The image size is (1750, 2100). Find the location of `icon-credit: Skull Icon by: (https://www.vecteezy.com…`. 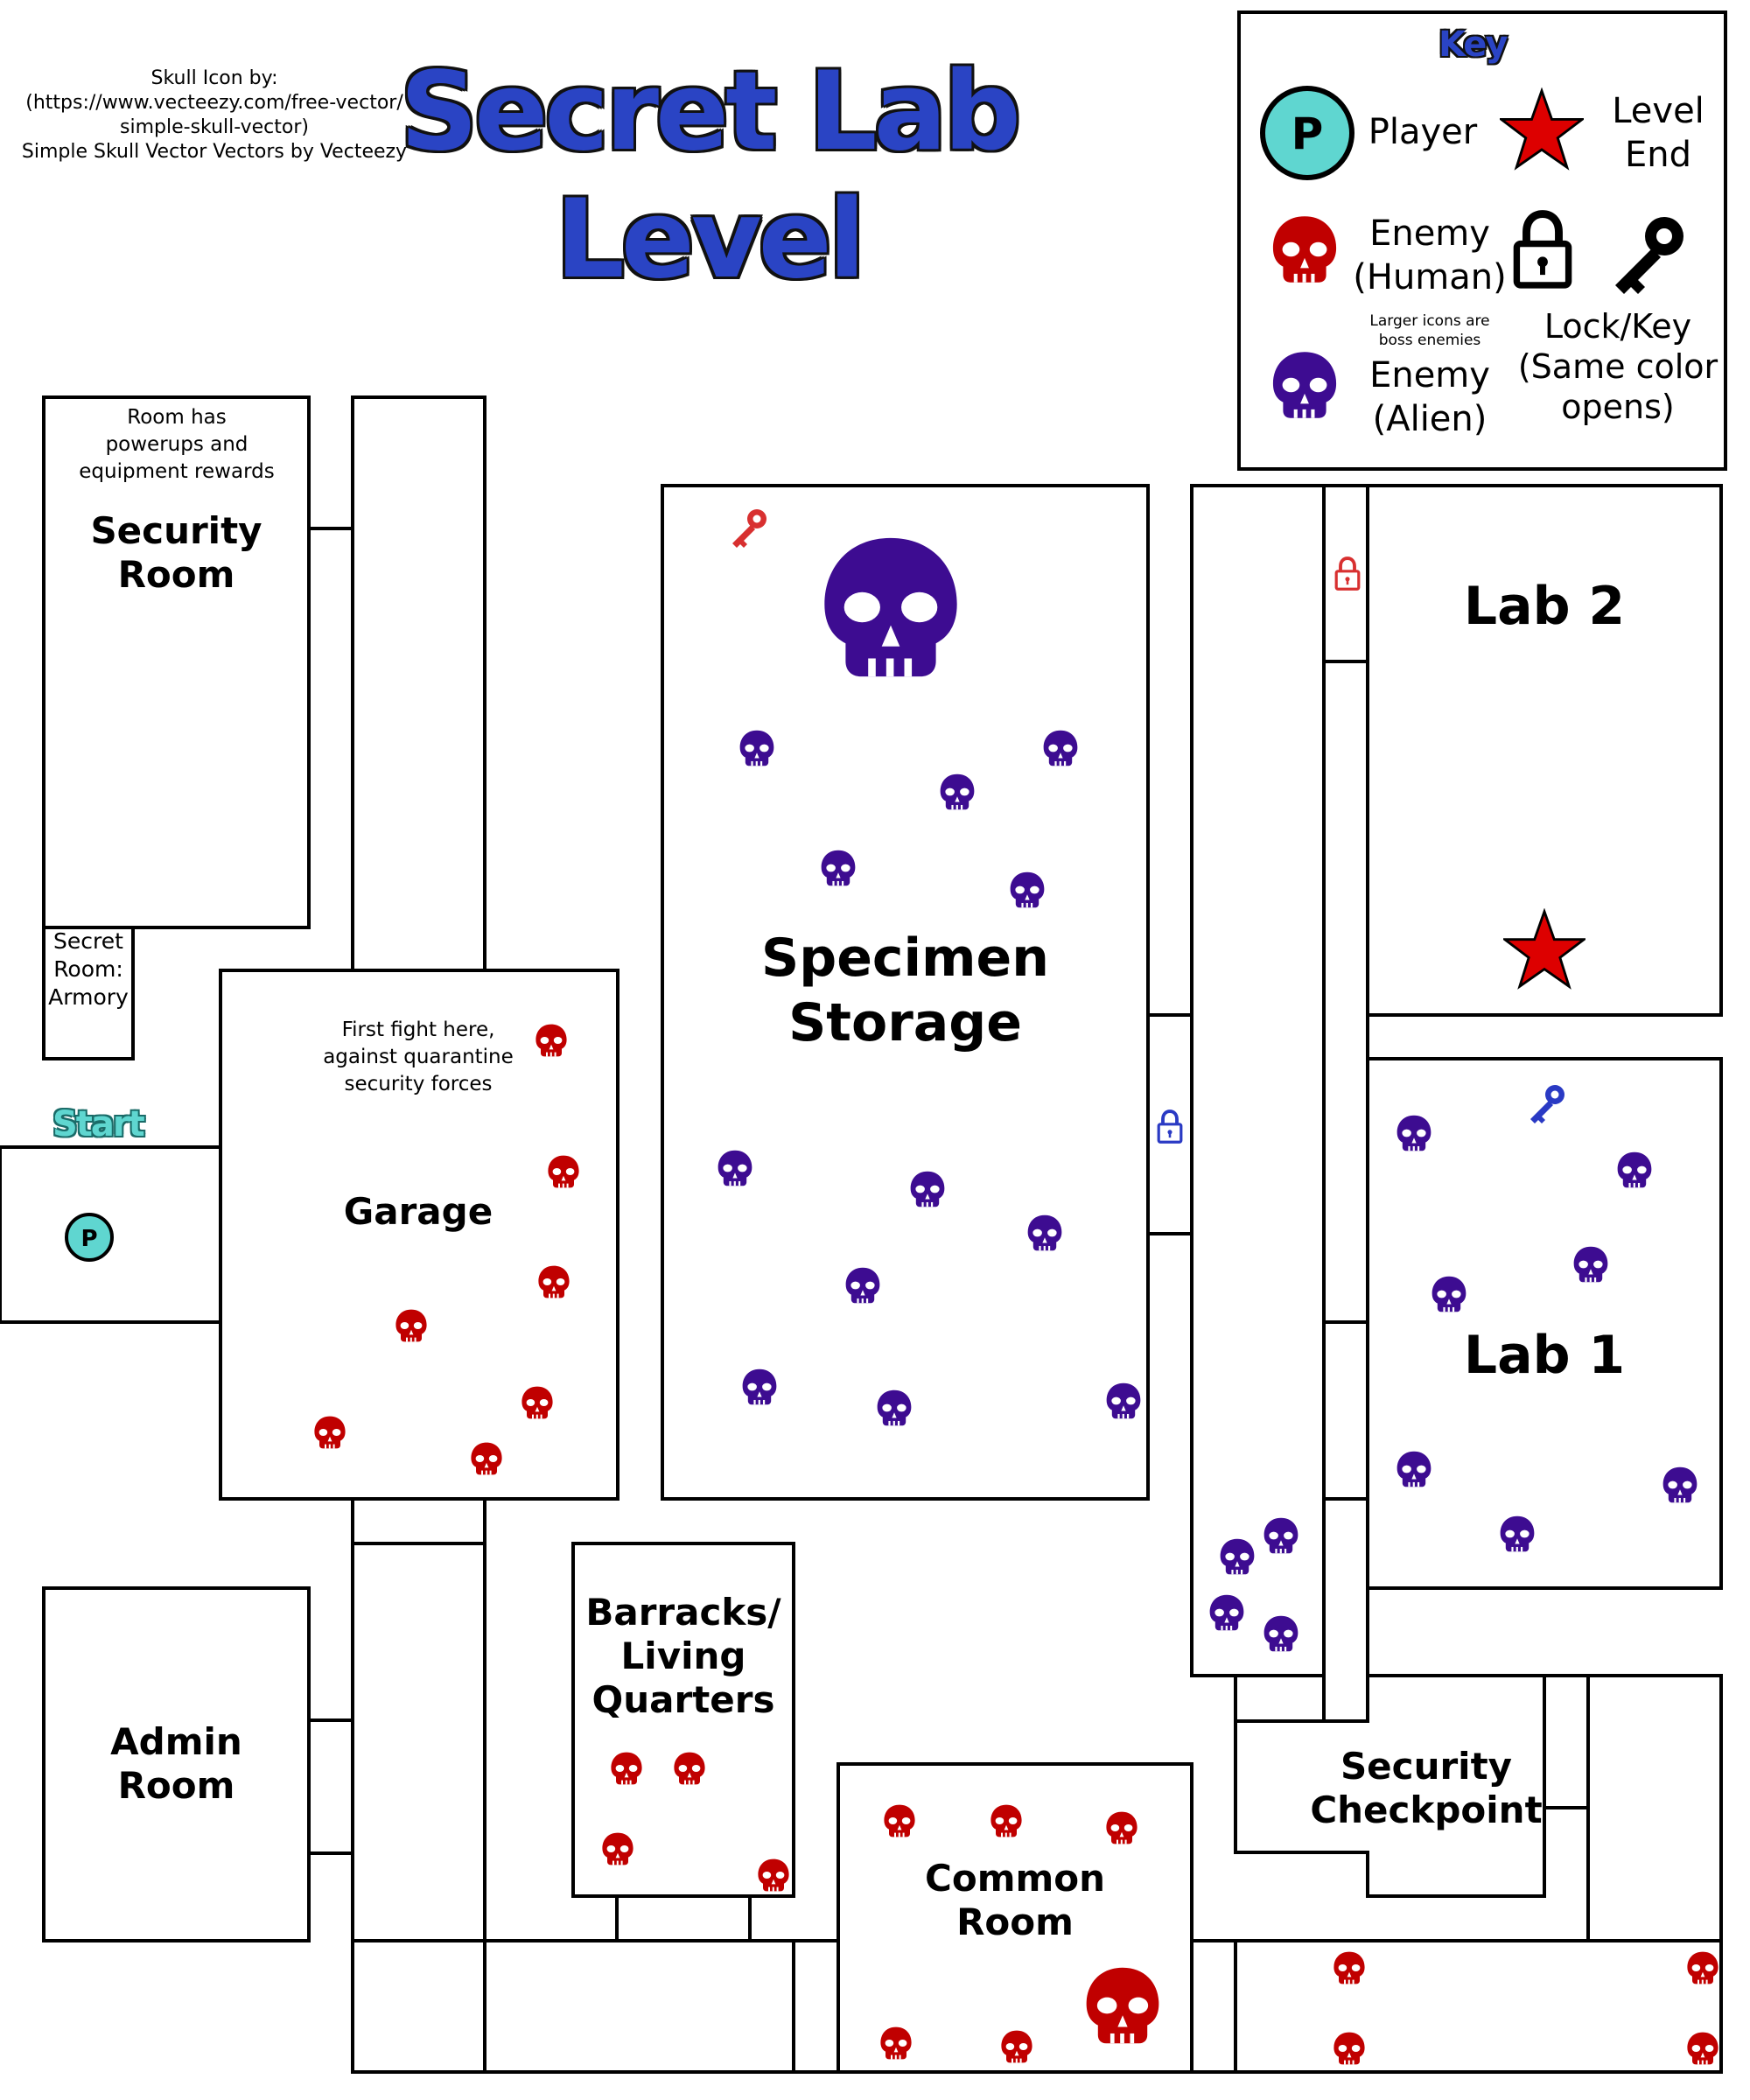

icon-credit: Skull Icon by: (https://www.vecteezy.com… is located at coordinates (214, 115).